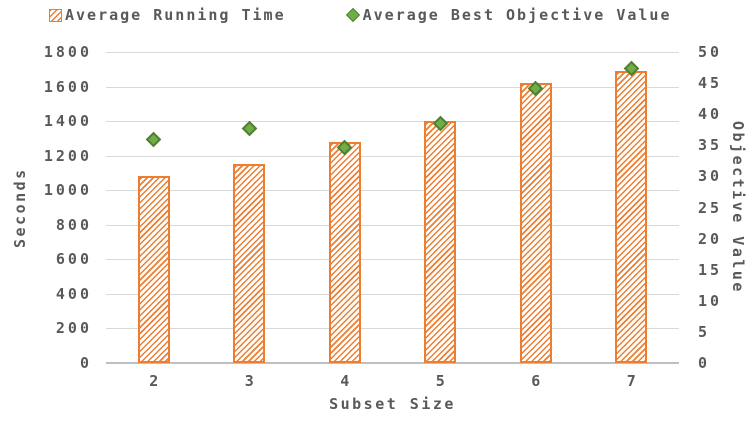 This screenshot has height=422, width=753. Describe the element at coordinates (85, 363) in the screenshot. I see `left-axis-tick-label: 0` at that location.